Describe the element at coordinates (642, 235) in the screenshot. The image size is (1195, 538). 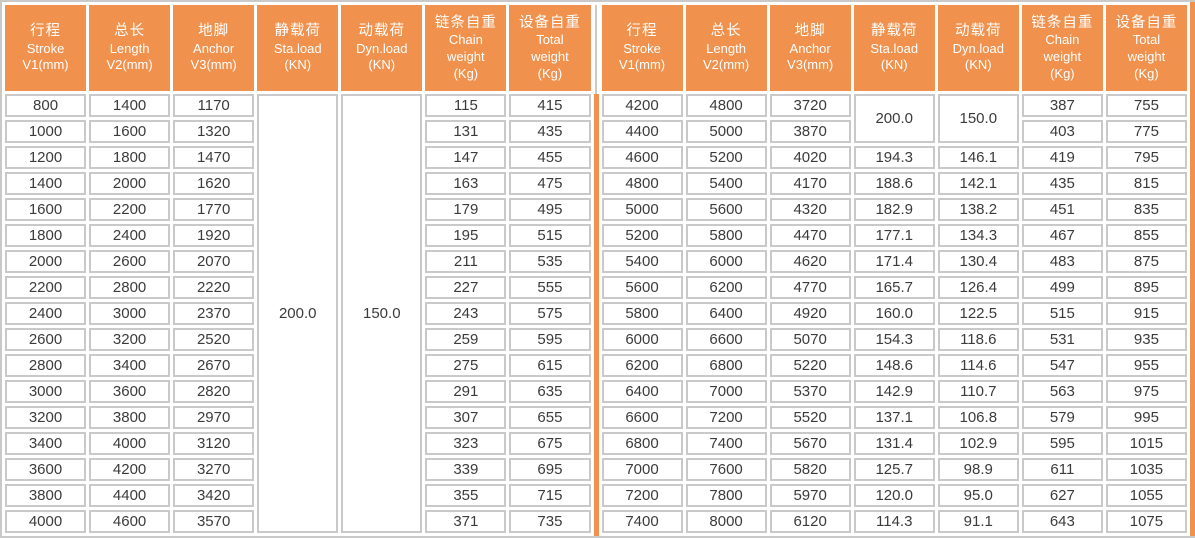
I see `cell-stroke: 5200` at that location.